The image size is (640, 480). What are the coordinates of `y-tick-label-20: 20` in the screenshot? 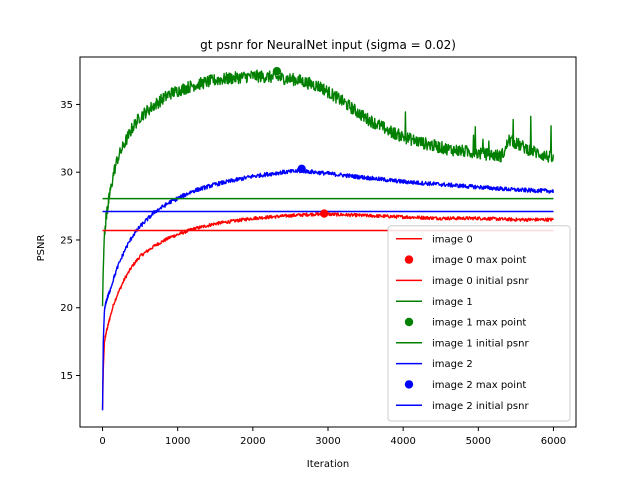 It's located at (66, 308).